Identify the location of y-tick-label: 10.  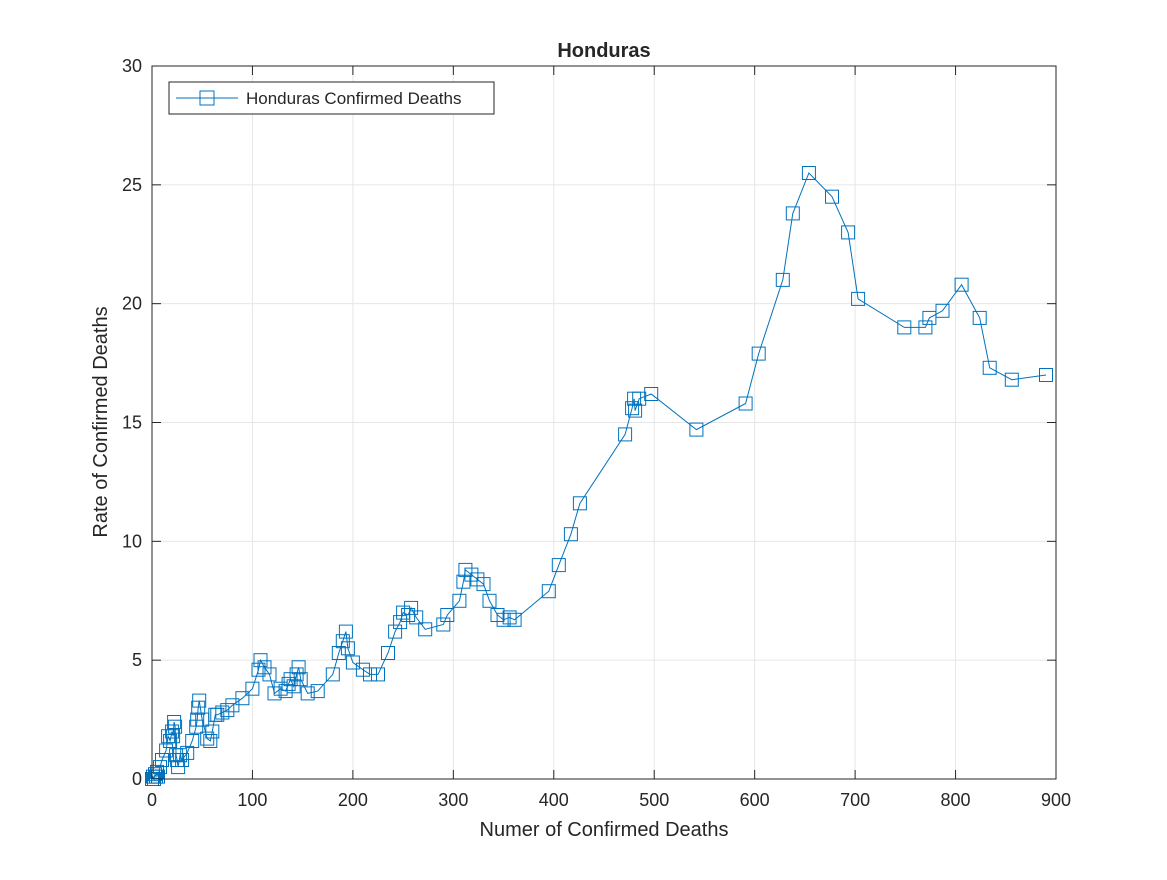
(132, 541).